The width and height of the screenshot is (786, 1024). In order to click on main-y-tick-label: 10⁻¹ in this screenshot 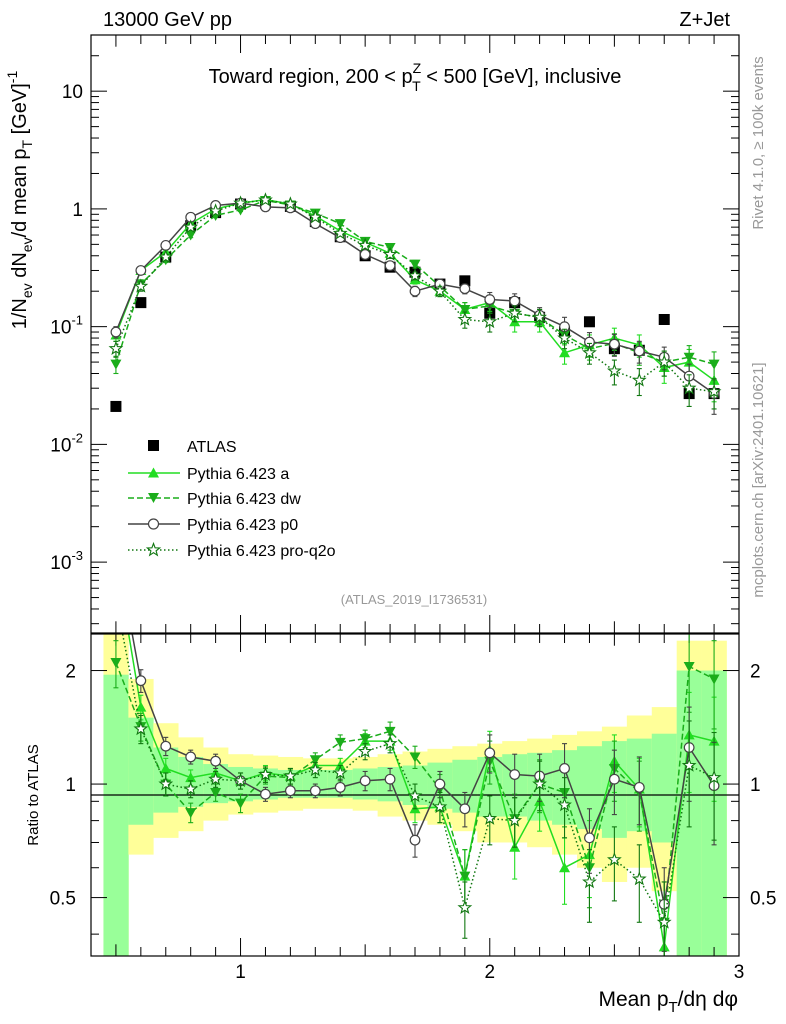, I will do `click(66, 326)`.